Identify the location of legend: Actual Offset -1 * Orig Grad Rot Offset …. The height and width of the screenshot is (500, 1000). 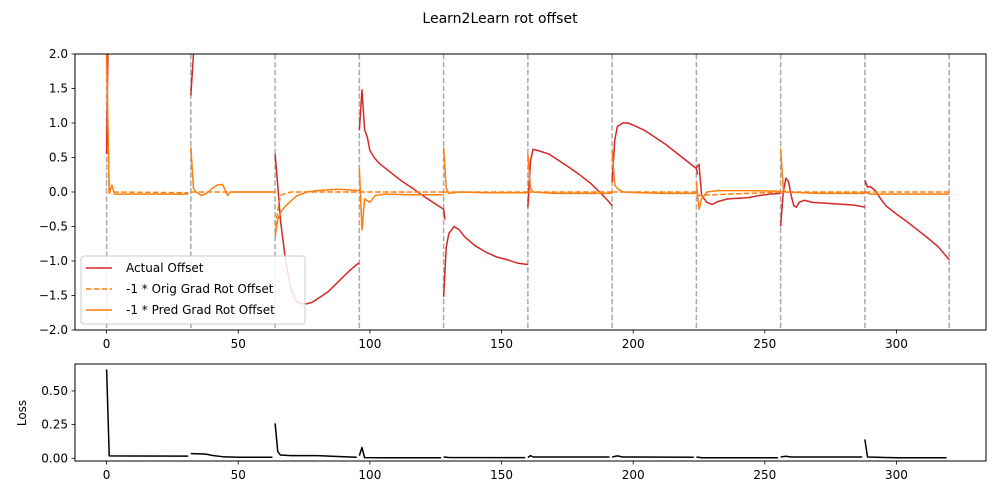
(193, 290).